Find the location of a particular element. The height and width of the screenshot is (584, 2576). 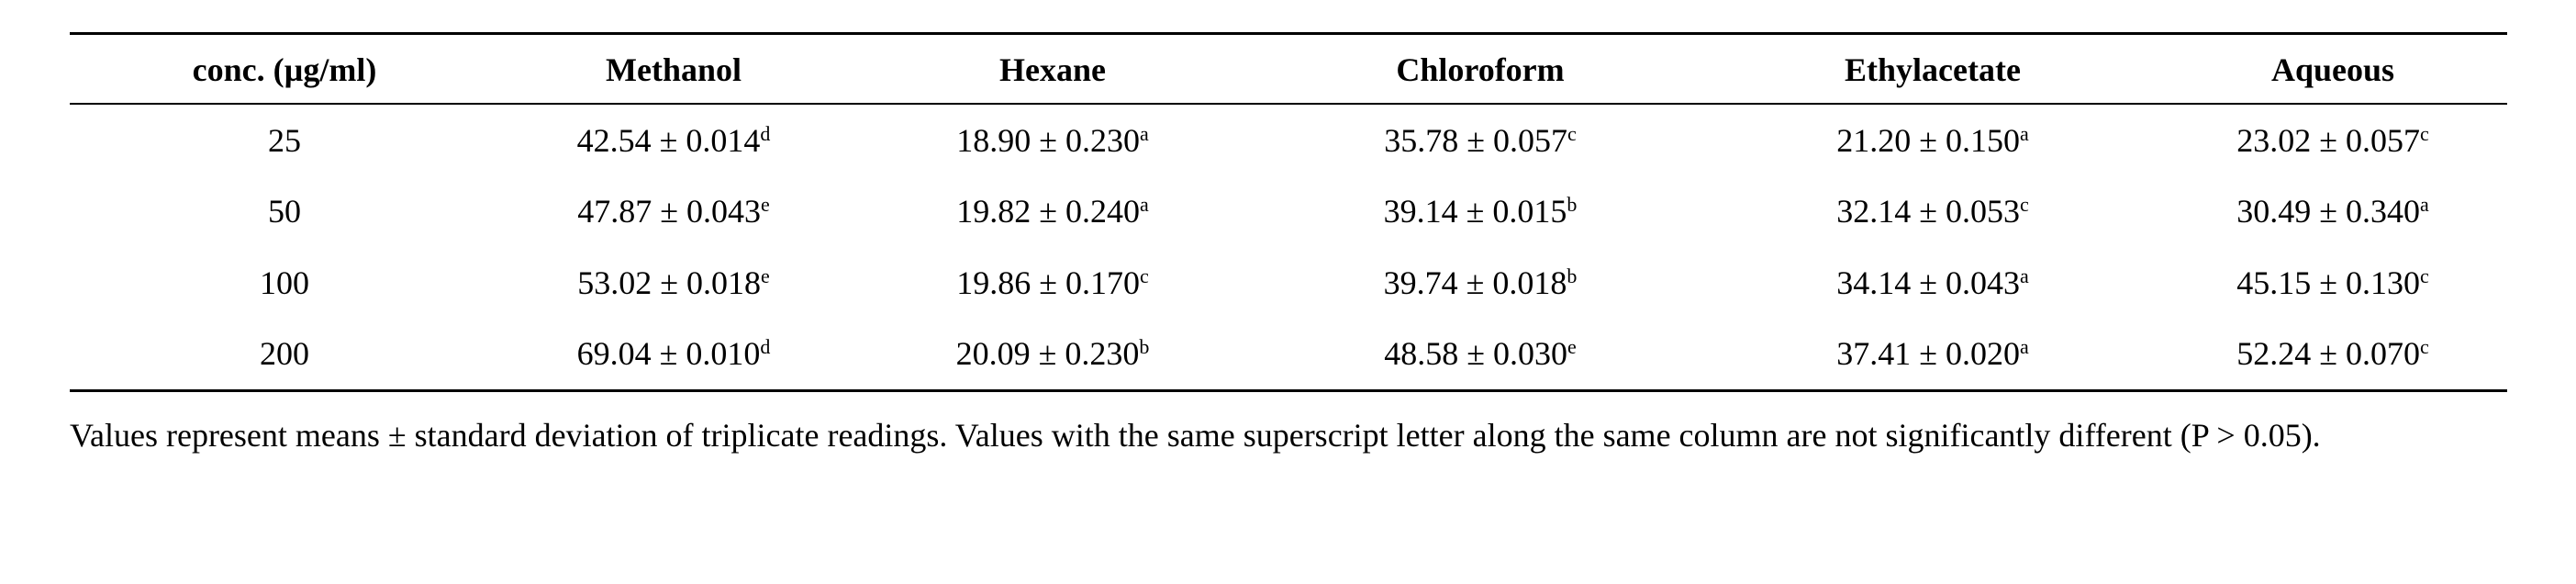

column-header: conc. (µg/ml) is located at coordinates (284, 69).